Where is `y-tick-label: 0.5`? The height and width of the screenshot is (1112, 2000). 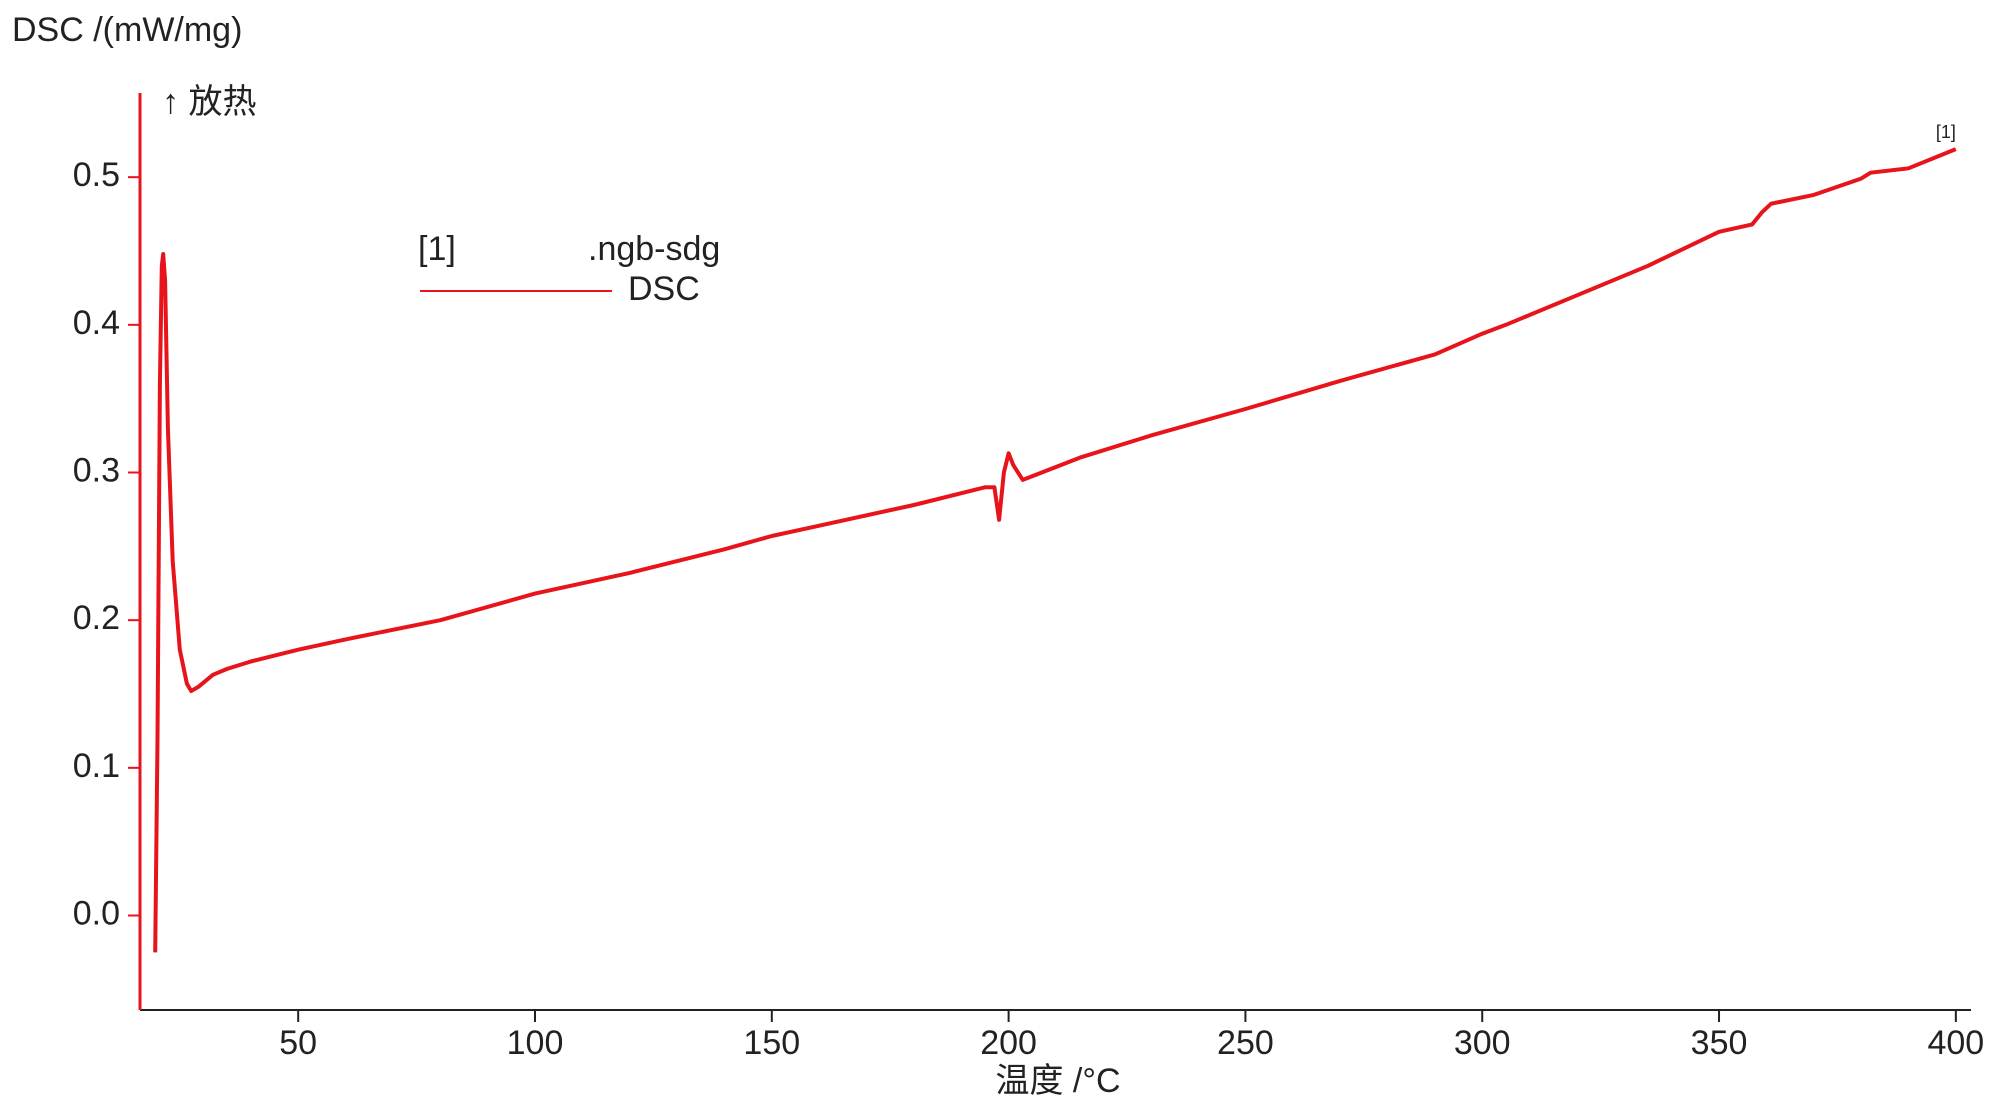 y-tick-label: 0.5 is located at coordinates (96, 175).